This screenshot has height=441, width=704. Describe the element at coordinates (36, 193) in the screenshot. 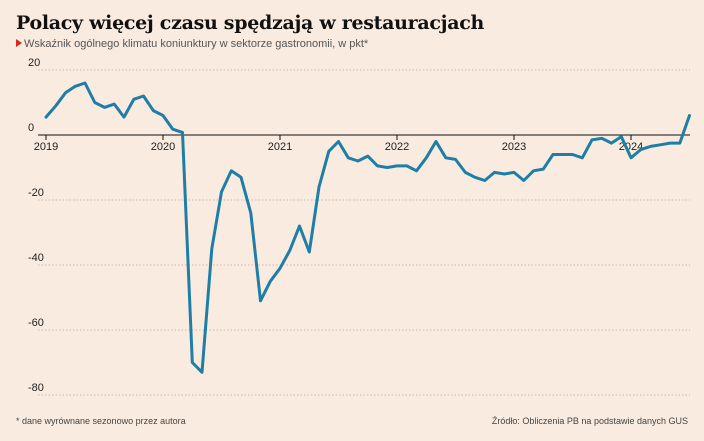

I see `y-tick-label: -20` at that location.